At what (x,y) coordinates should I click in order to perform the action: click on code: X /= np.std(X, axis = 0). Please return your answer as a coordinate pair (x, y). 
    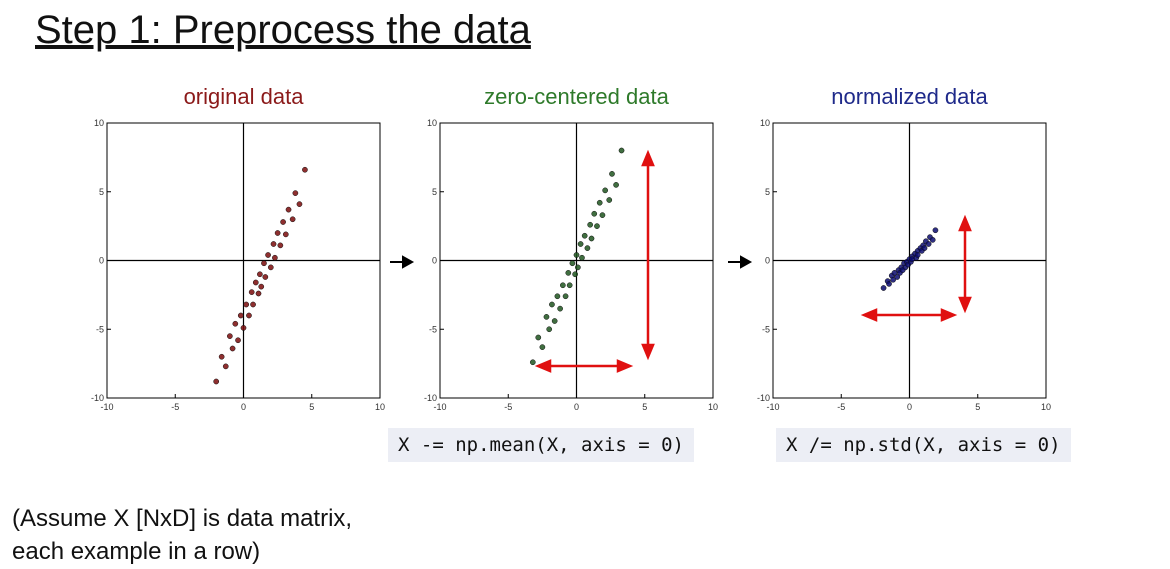
    Looking at the image, I should click on (923, 445).